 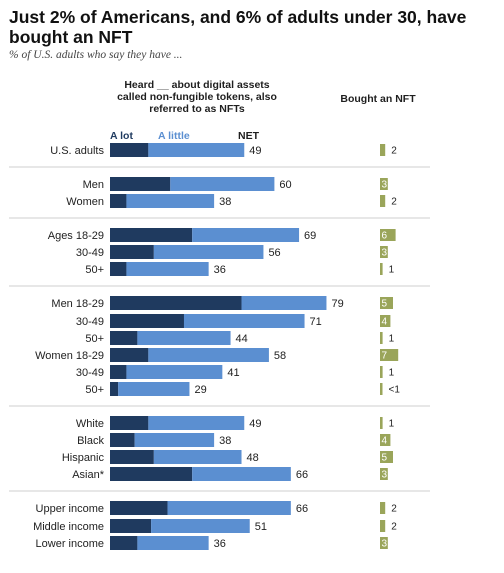 I want to click on bought-value-label: 6, so click(x=385, y=236).